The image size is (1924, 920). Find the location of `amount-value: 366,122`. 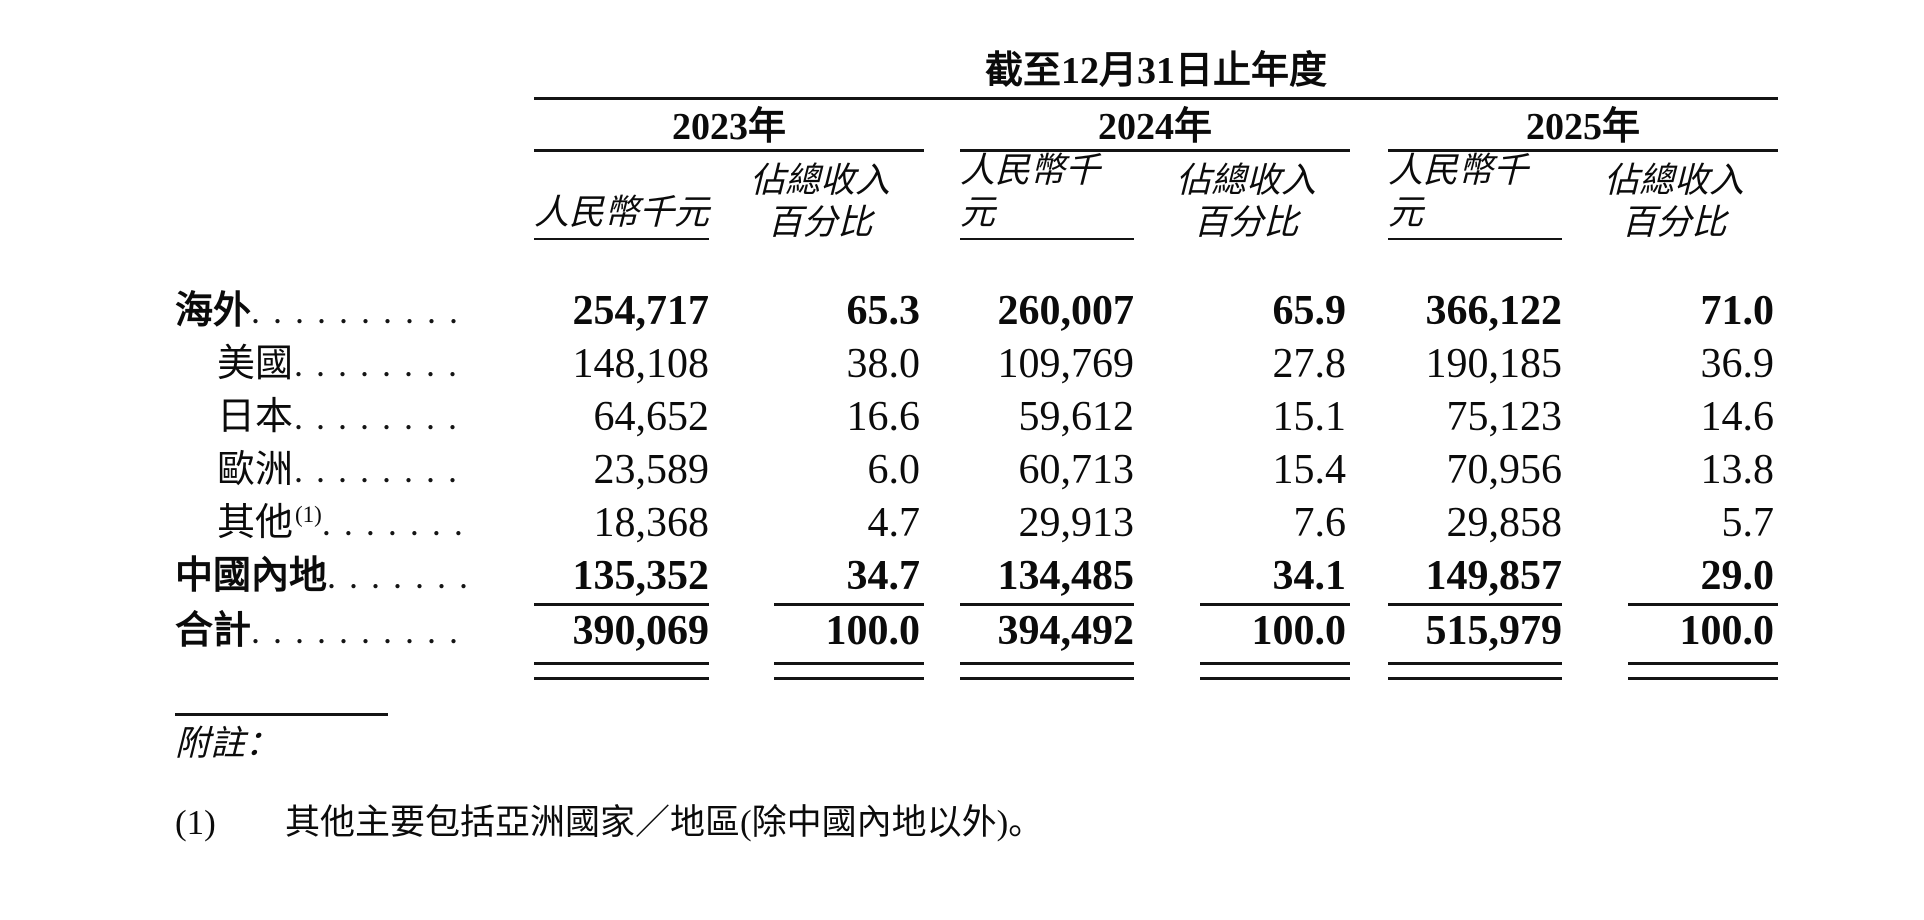

amount-value: 366,122 is located at coordinates (1494, 311).